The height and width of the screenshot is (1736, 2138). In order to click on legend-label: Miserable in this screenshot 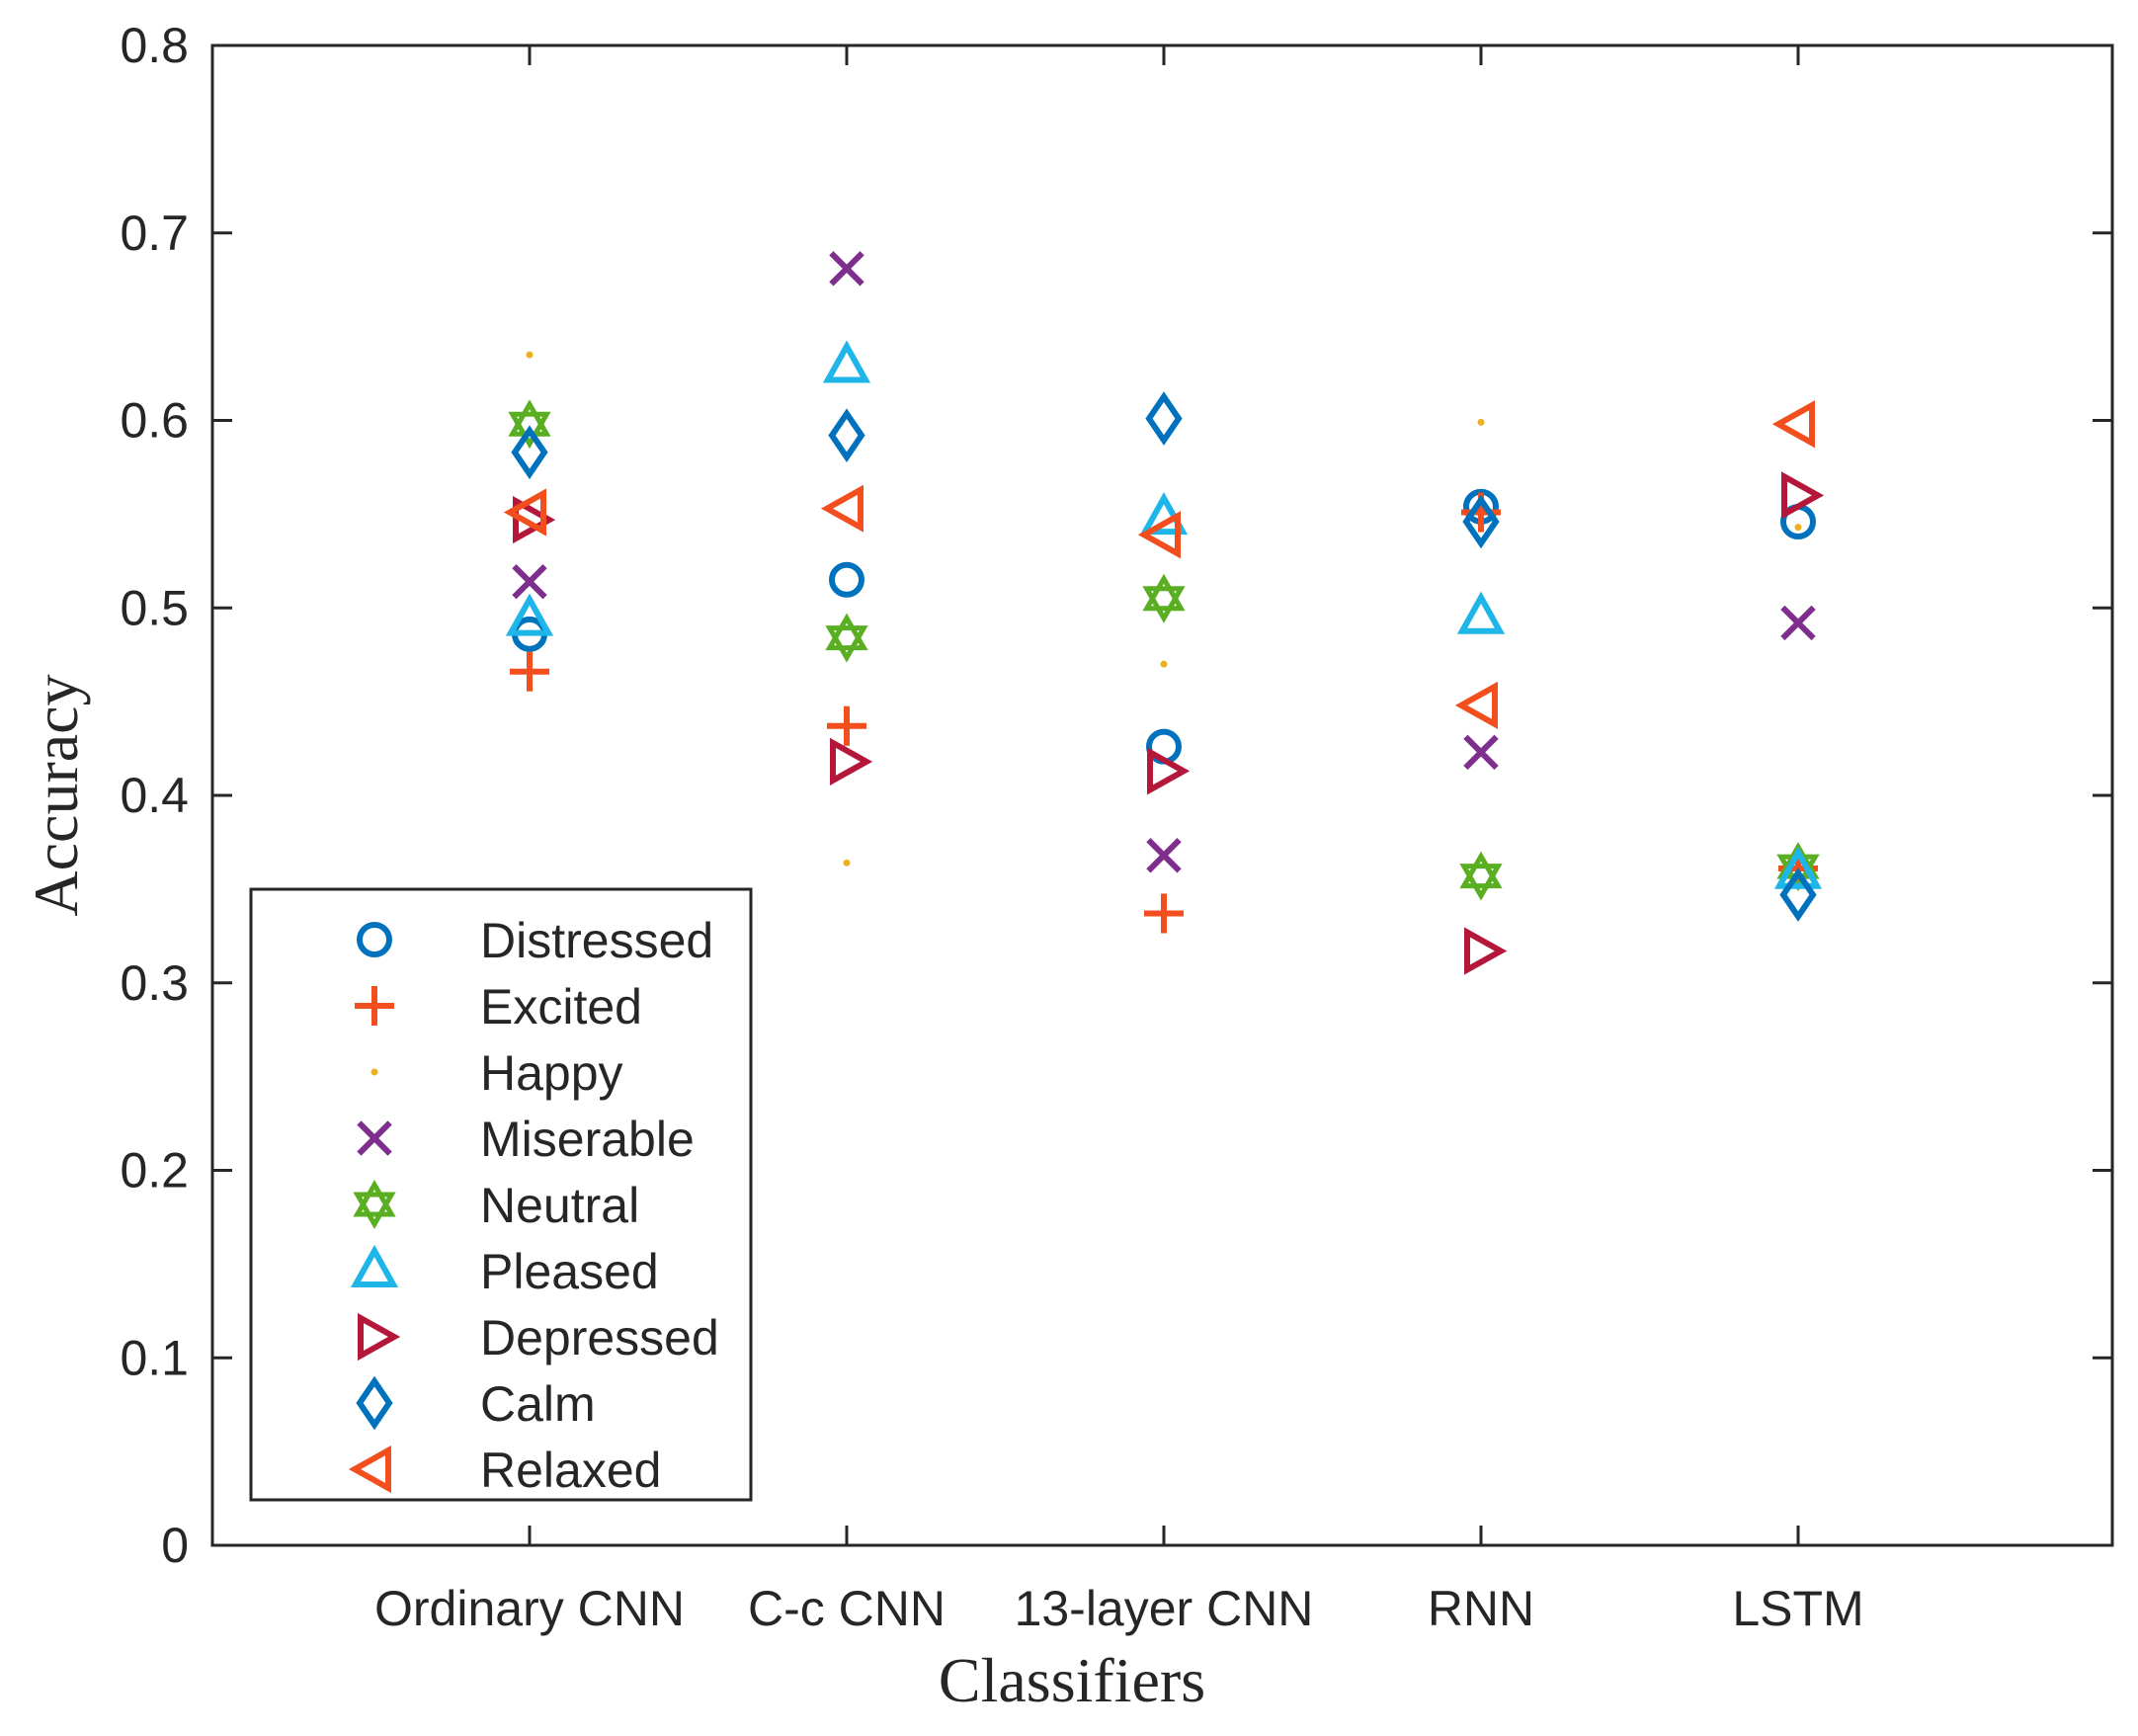, I will do `click(587, 1140)`.